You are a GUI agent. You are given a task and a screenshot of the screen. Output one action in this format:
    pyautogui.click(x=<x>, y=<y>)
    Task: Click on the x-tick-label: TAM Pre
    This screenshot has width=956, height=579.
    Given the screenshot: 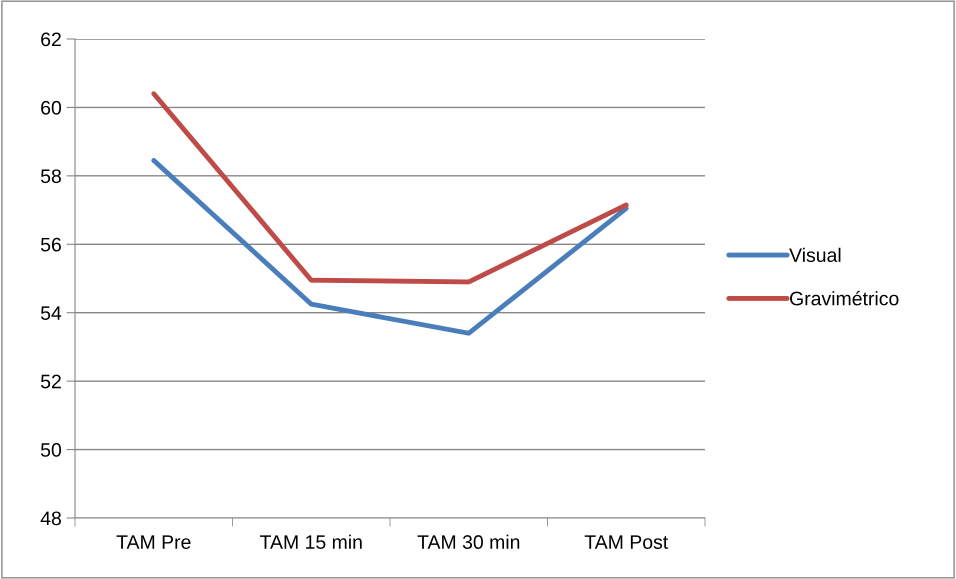 What is the action you would take?
    pyautogui.click(x=153, y=542)
    